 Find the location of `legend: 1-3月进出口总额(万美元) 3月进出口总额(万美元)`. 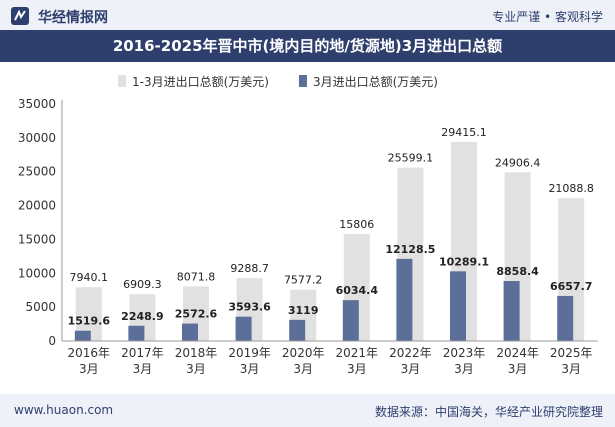

legend: 1-3月进出口总额(万美元) 3月进出口总额(万美元) is located at coordinates (278, 82).